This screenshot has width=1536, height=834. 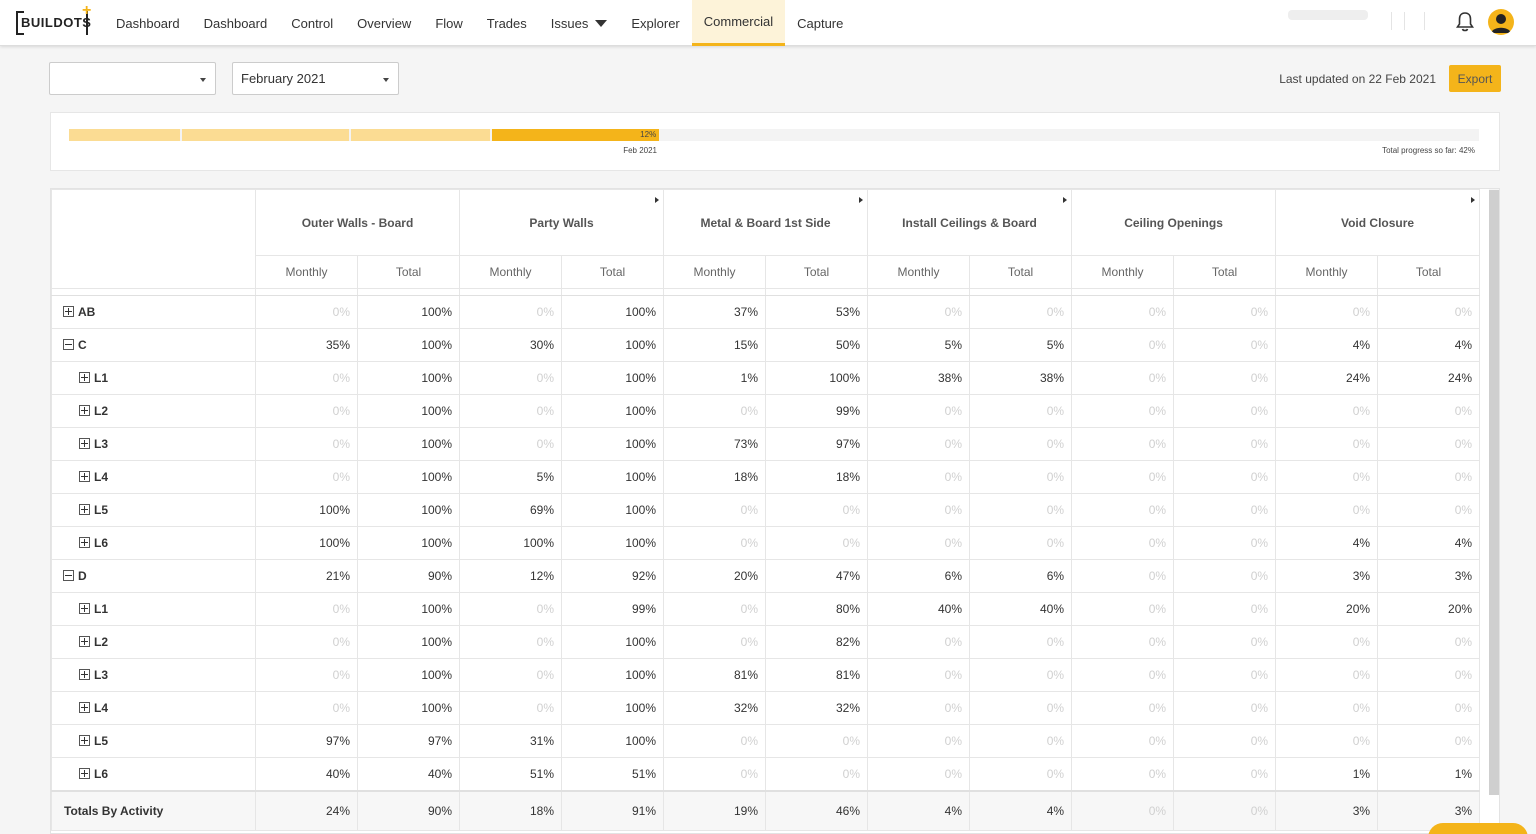 I want to click on monthly-value: 18%, so click(x=511, y=810).